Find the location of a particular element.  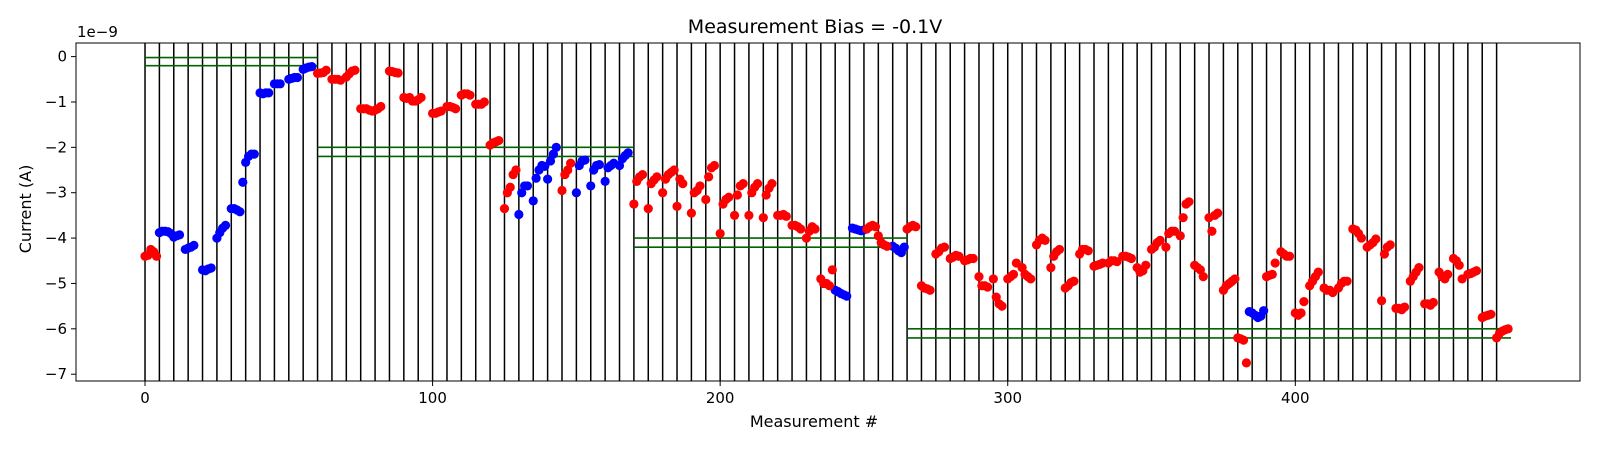

y-tick-label: −6 is located at coordinates (56, 329).